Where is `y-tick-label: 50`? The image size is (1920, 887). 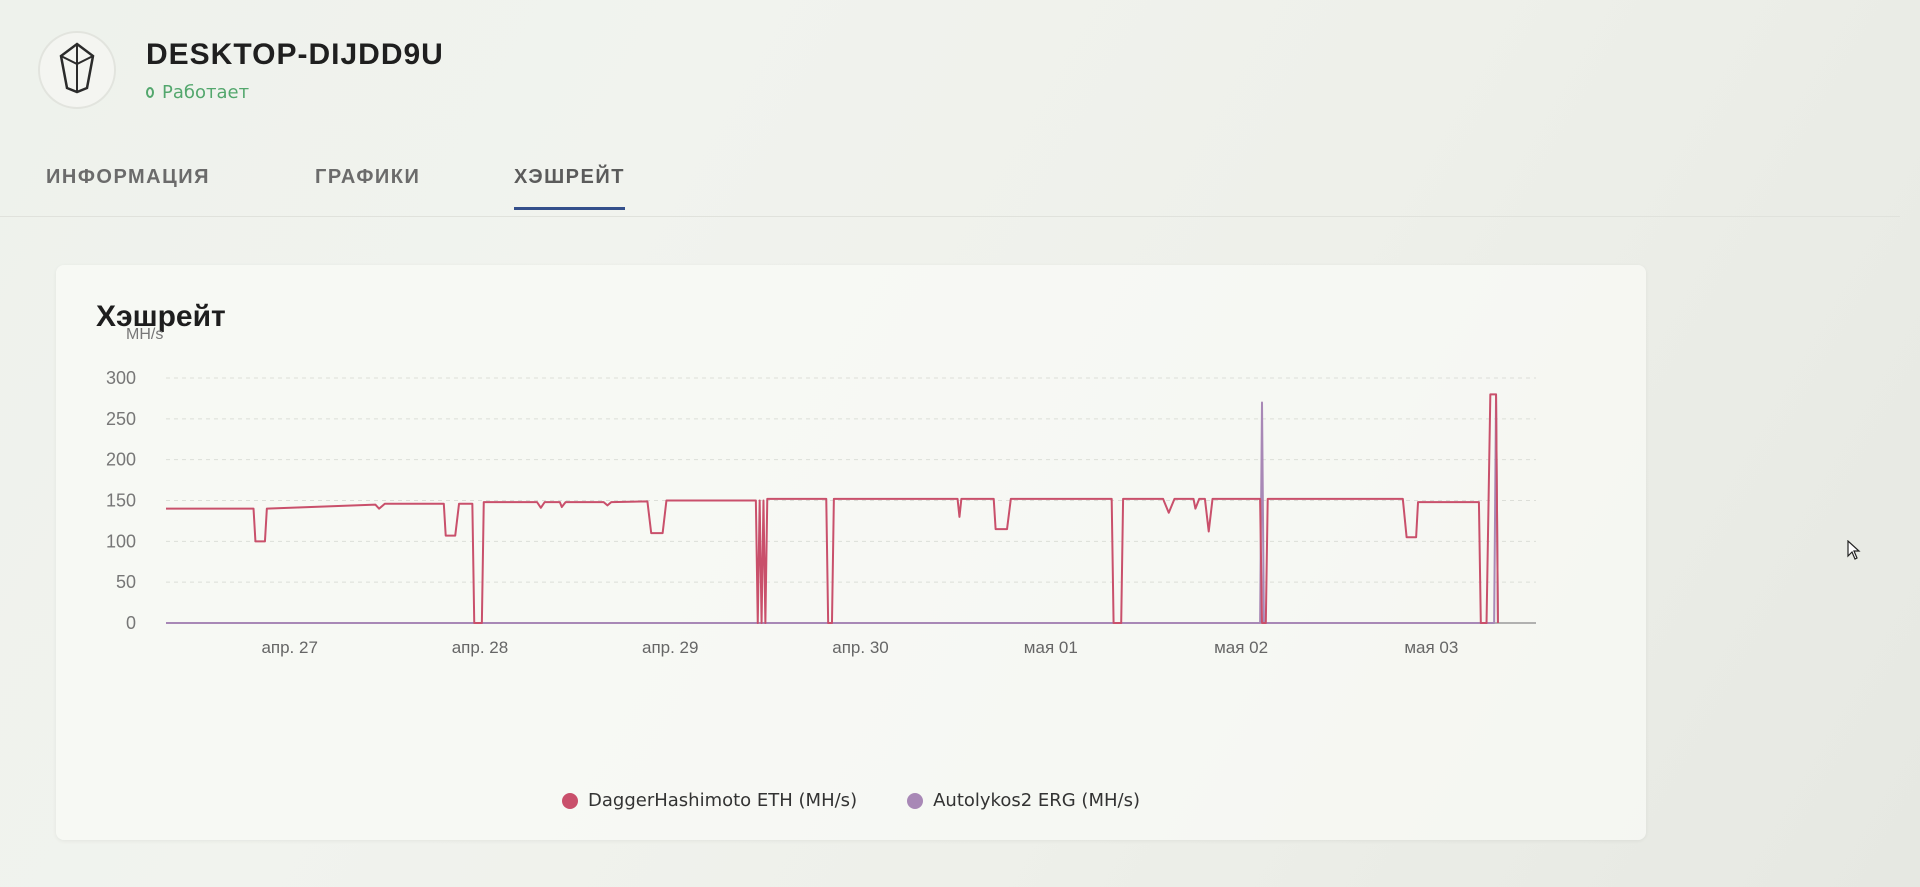
y-tick-label: 50 is located at coordinates (126, 582).